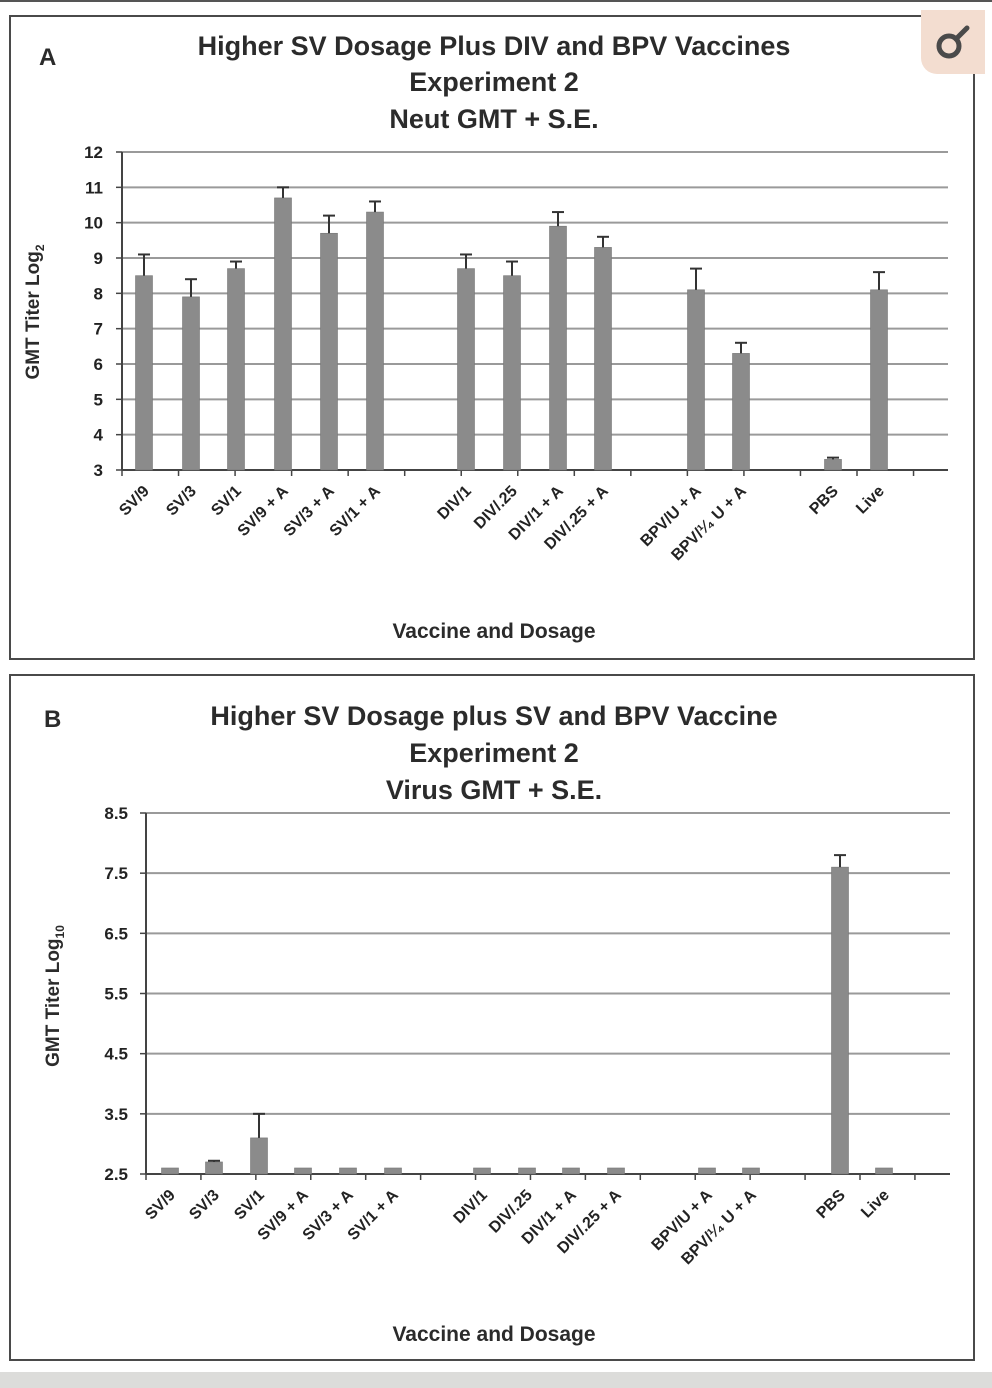 This screenshot has height=1388, width=992. I want to click on chart-a-y-tick-label: 10, so click(93, 223).